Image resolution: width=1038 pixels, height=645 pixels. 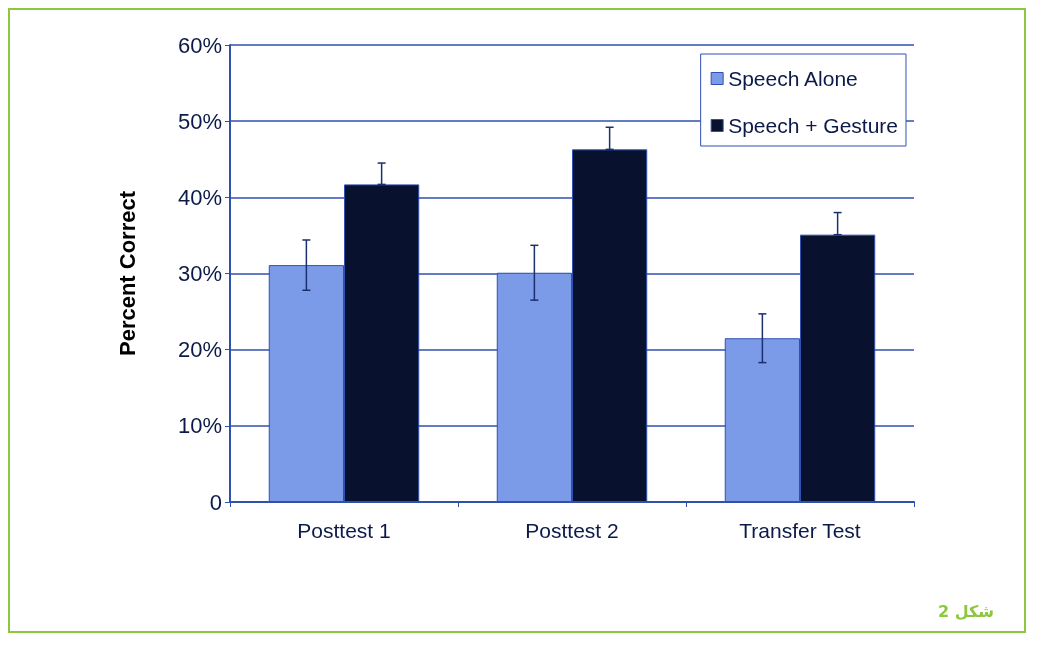 I want to click on y-tick-label: 10%, so click(x=199, y=426).